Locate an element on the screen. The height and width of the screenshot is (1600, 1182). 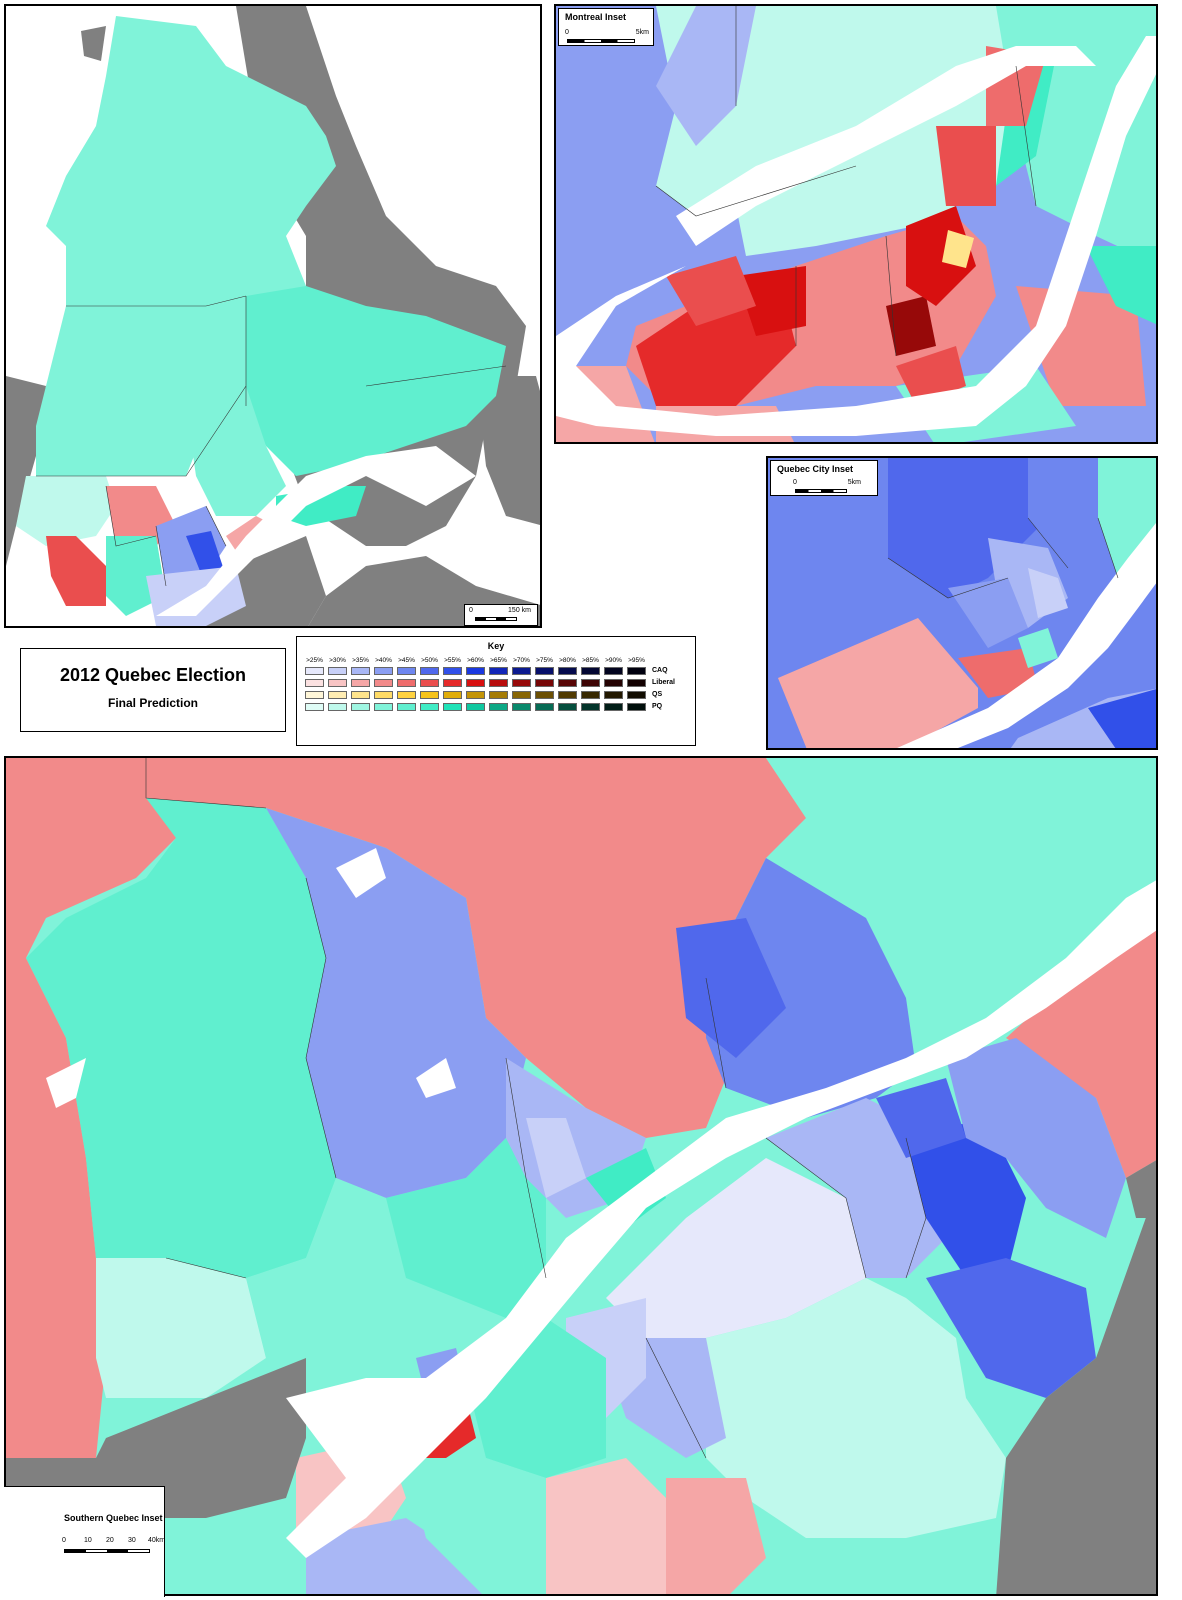
key-threshold: >85% is located at coordinates (590, 660).